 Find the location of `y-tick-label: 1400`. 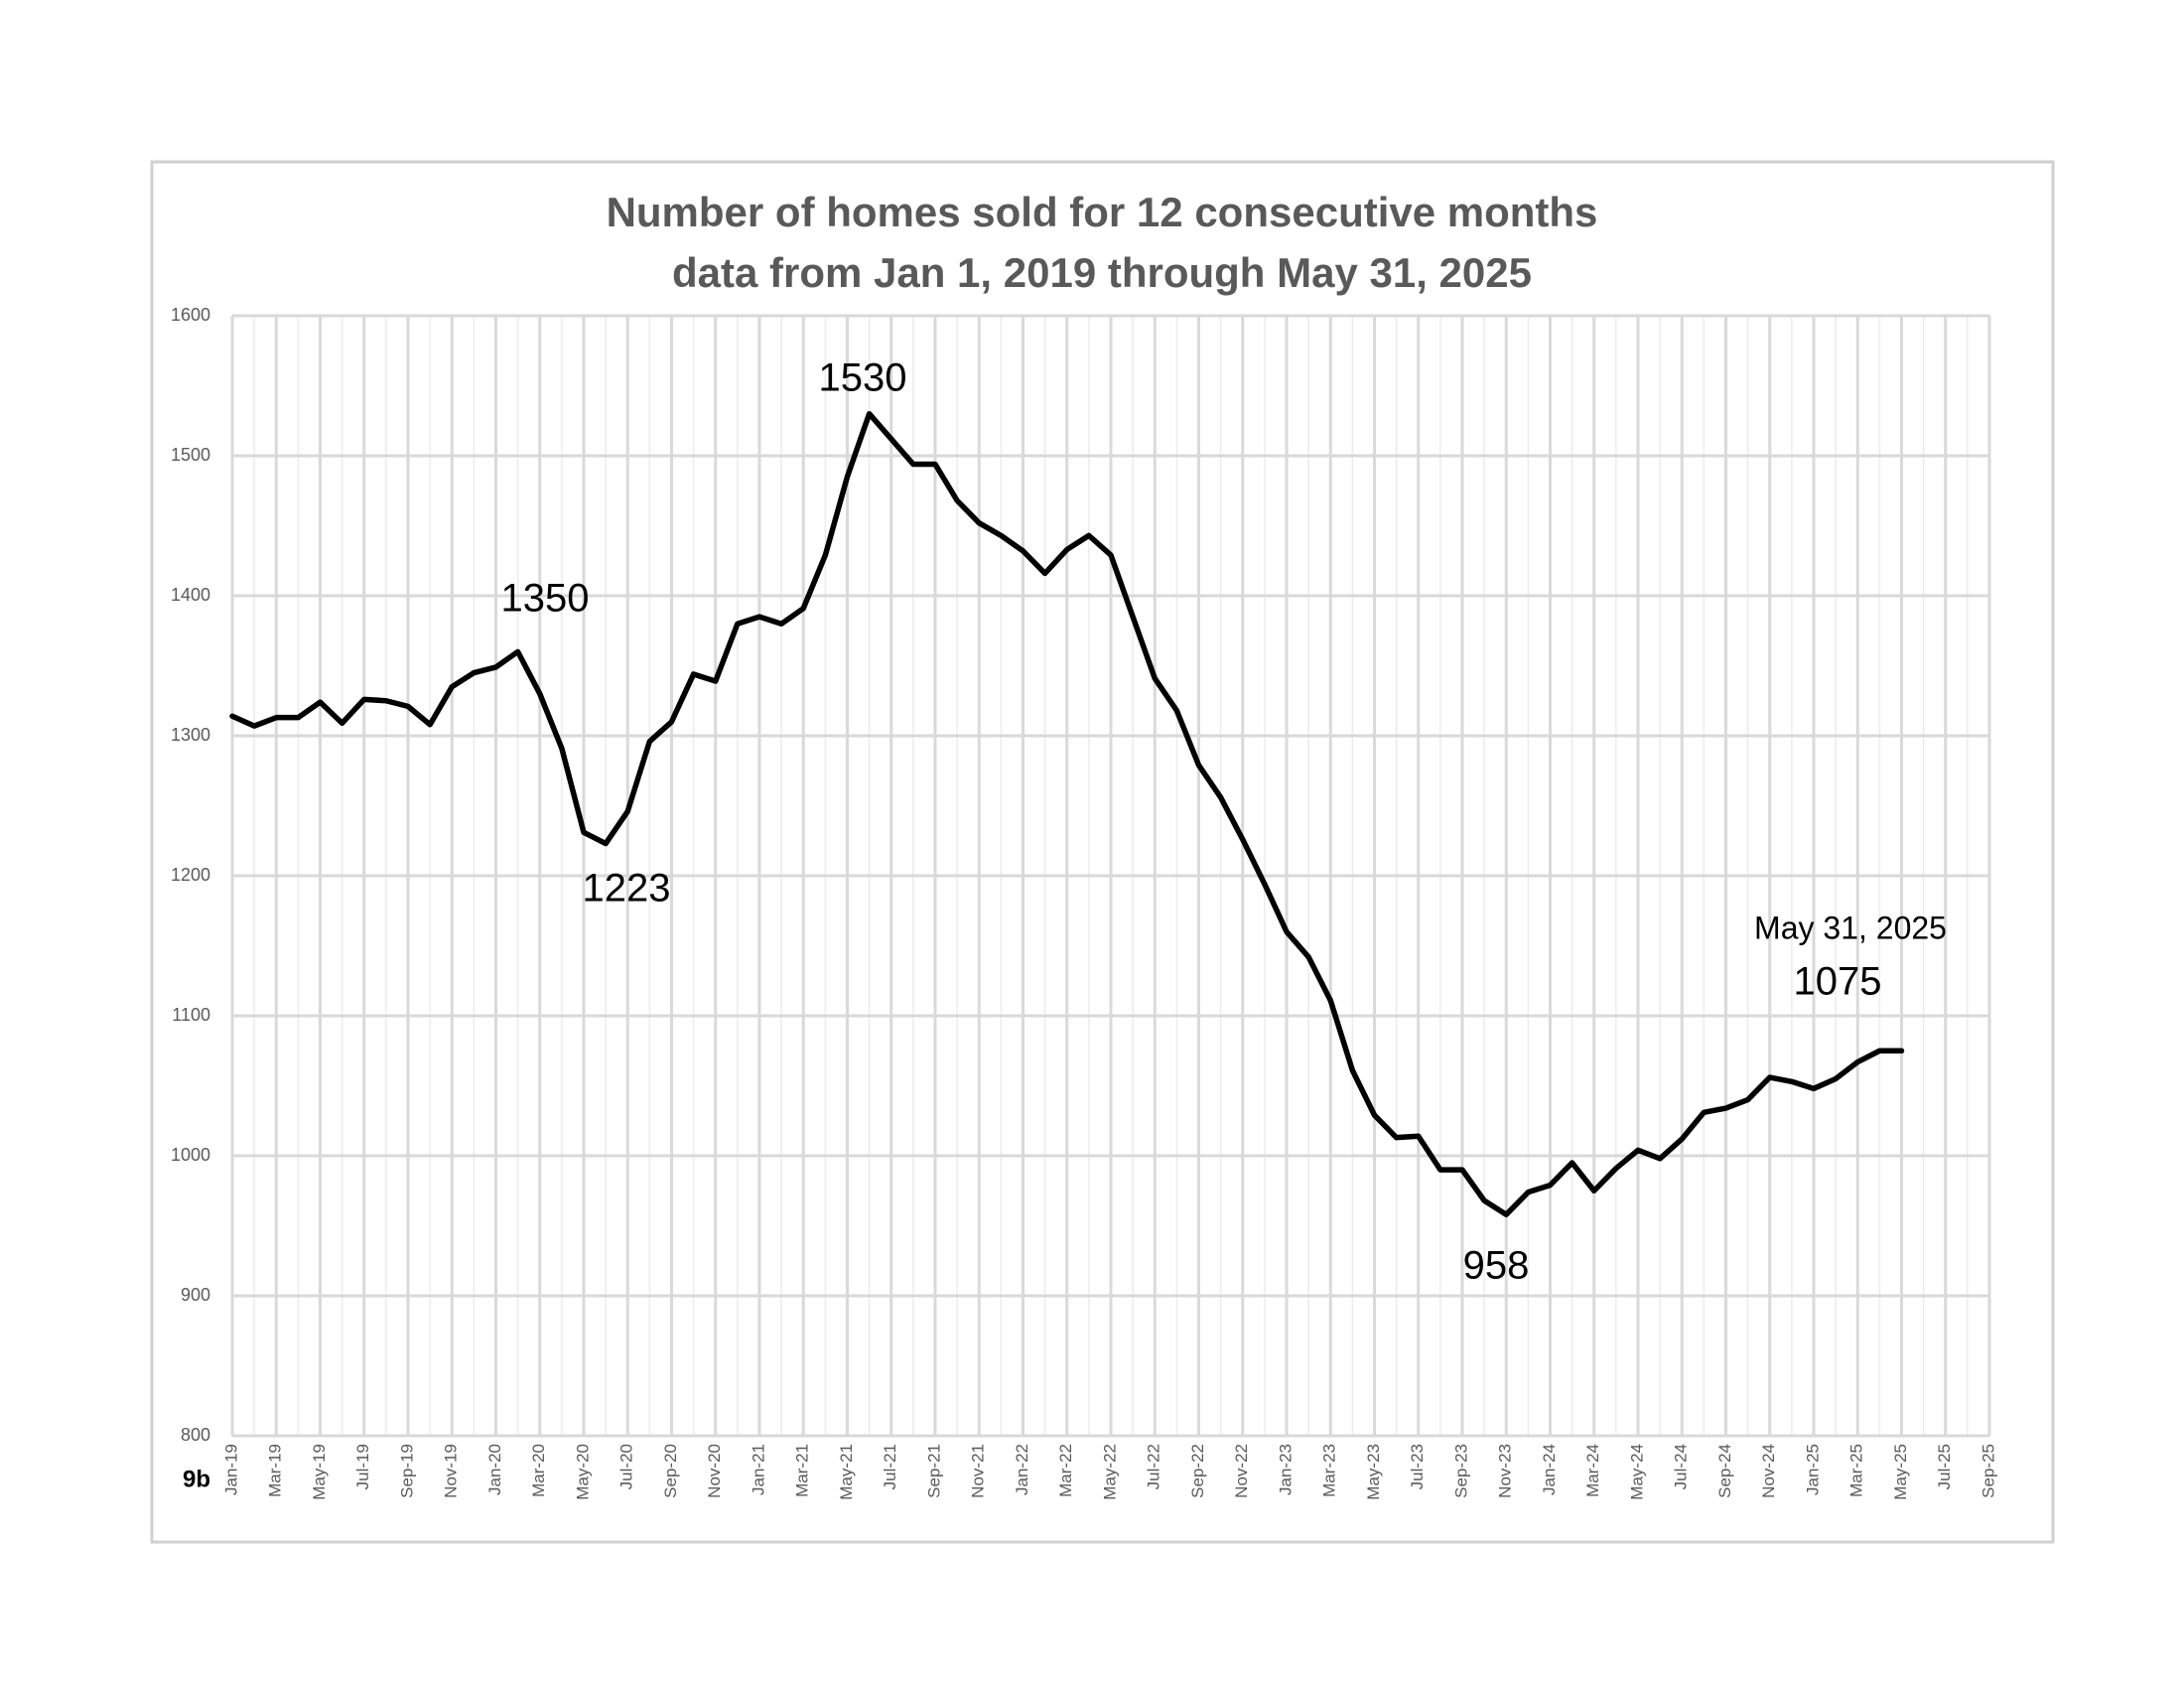

y-tick-label: 1400 is located at coordinates (190, 595).